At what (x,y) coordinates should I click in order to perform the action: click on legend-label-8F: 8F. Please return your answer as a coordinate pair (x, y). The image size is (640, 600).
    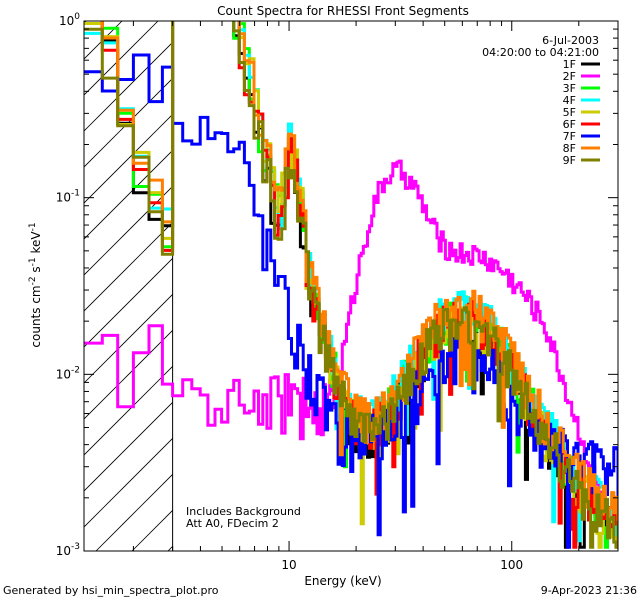
    Looking at the image, I should click on (569, 148).